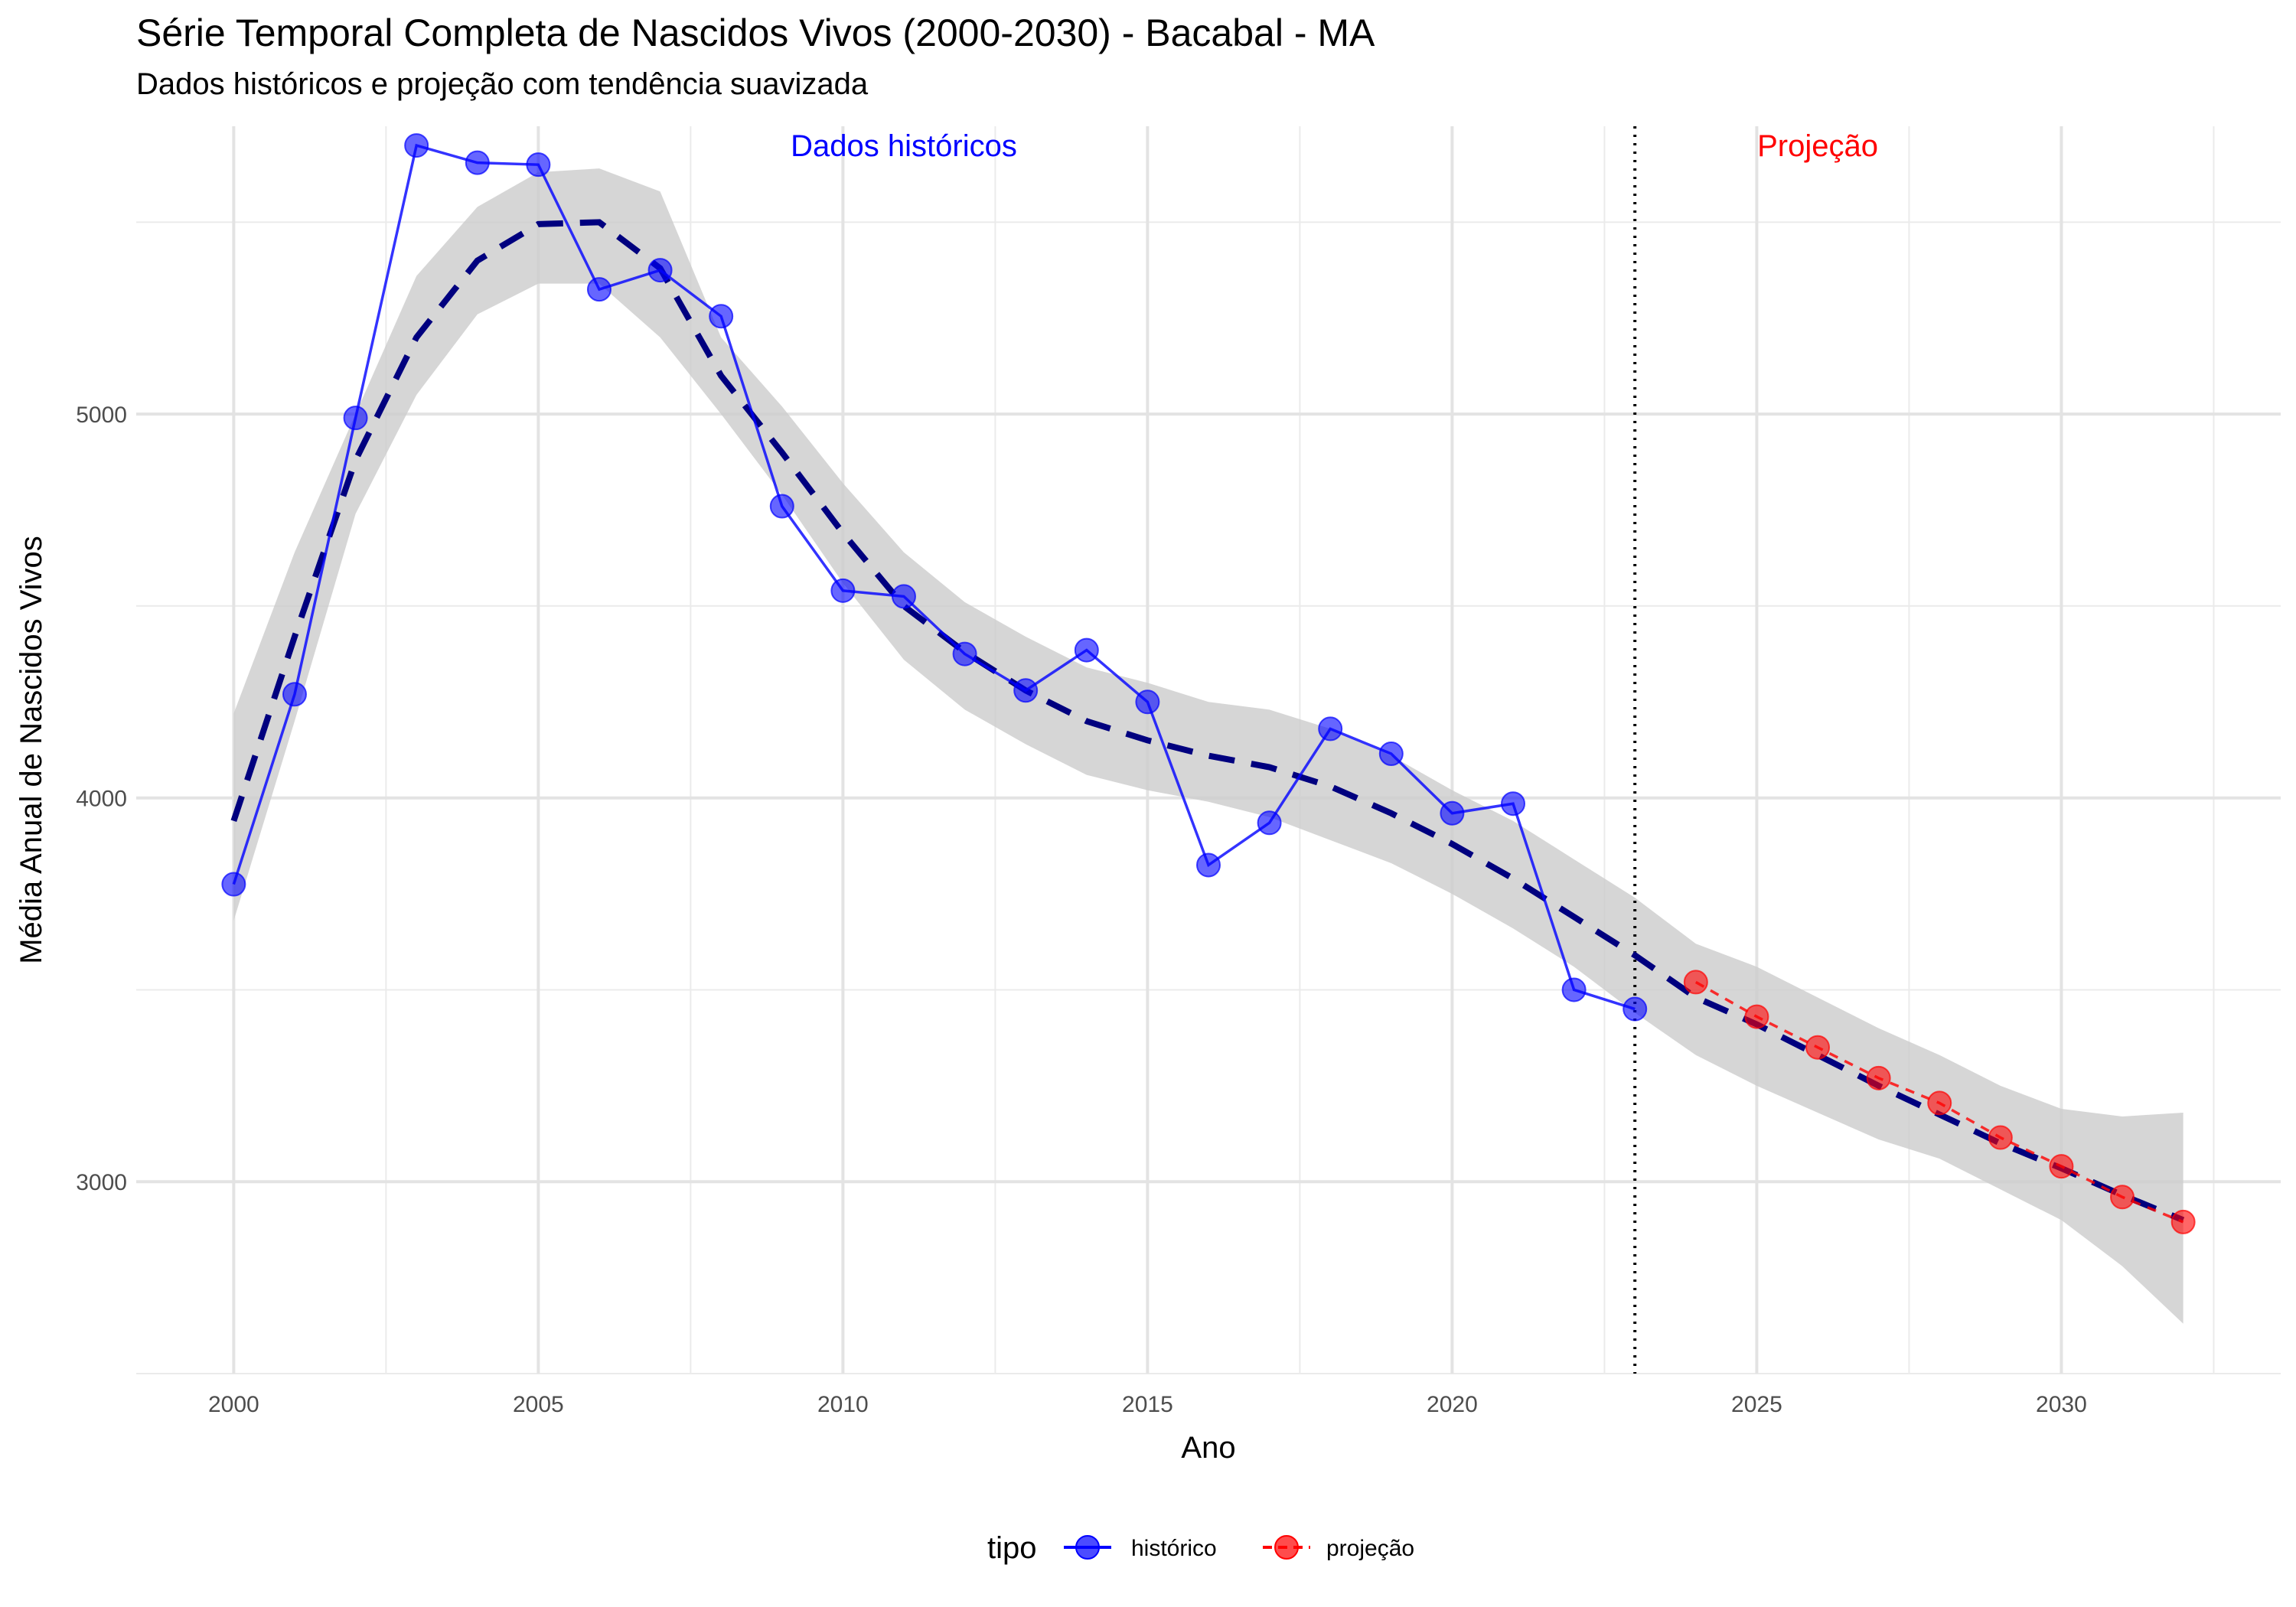  I want to click on y-axis-title: Média Anual de Nascidos Vivos, so click(31, 750).